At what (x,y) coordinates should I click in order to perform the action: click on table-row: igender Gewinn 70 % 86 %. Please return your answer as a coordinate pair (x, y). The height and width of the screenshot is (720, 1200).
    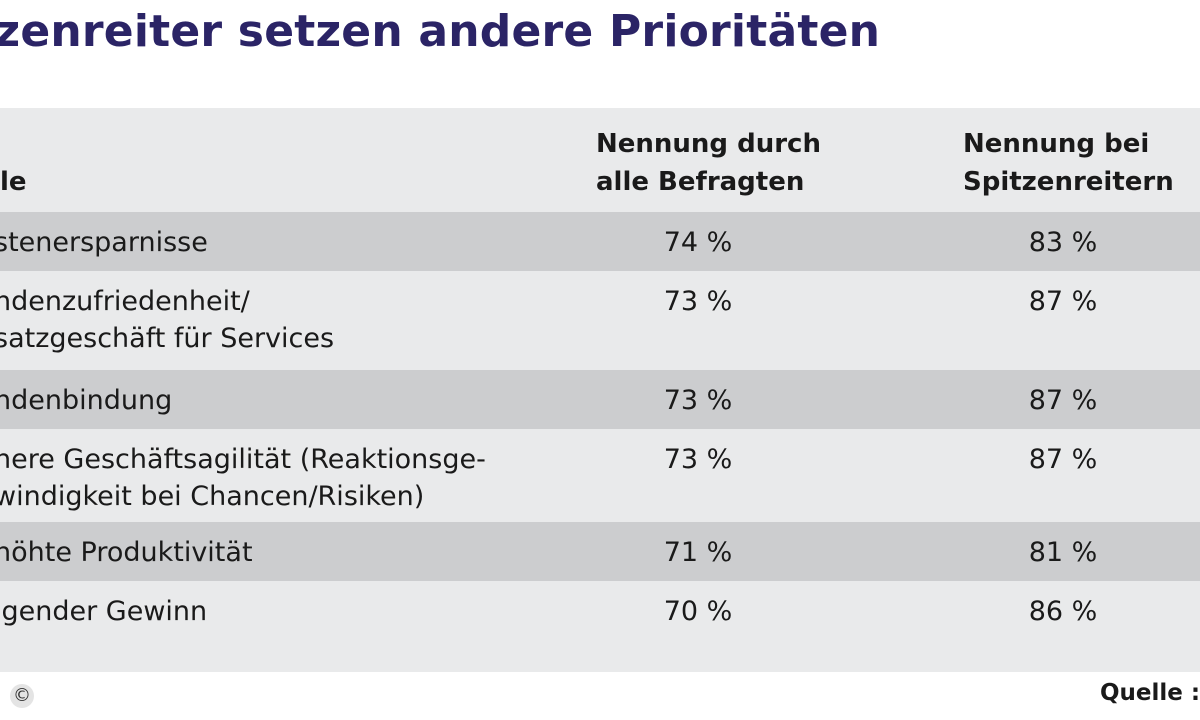
    Looking at the image, I should click on (600, 610).